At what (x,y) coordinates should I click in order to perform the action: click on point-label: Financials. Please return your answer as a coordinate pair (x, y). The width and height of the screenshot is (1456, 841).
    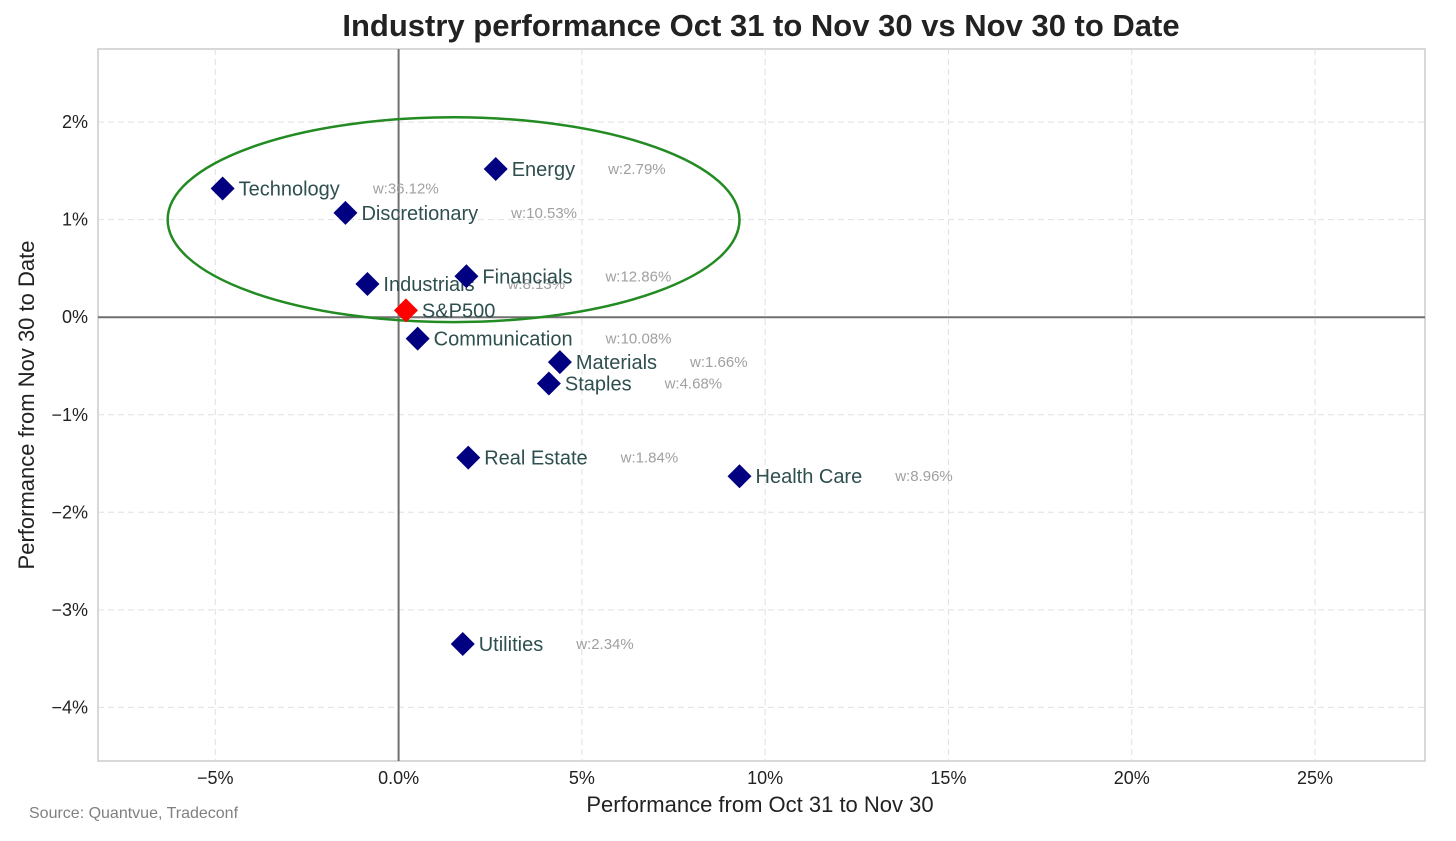
    Looking at the image, I should click on (527, 277).